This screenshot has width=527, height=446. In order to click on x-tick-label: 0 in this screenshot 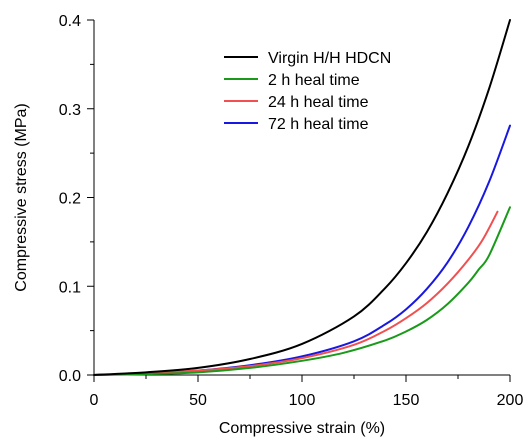, I will do `click(94, 400)`.